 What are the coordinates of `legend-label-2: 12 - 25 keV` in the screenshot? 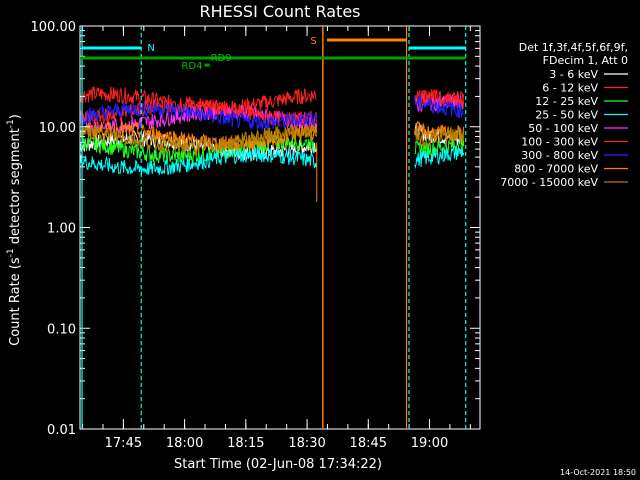 It's located at (566, 101).